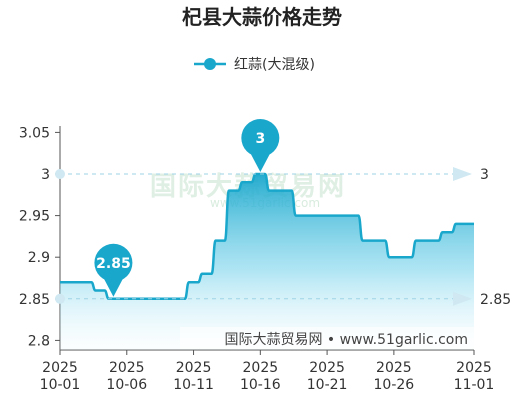 Image resolution: width=524 pixels, height=401 pixels. I want to click on source-backdrop, so click(327, 338).